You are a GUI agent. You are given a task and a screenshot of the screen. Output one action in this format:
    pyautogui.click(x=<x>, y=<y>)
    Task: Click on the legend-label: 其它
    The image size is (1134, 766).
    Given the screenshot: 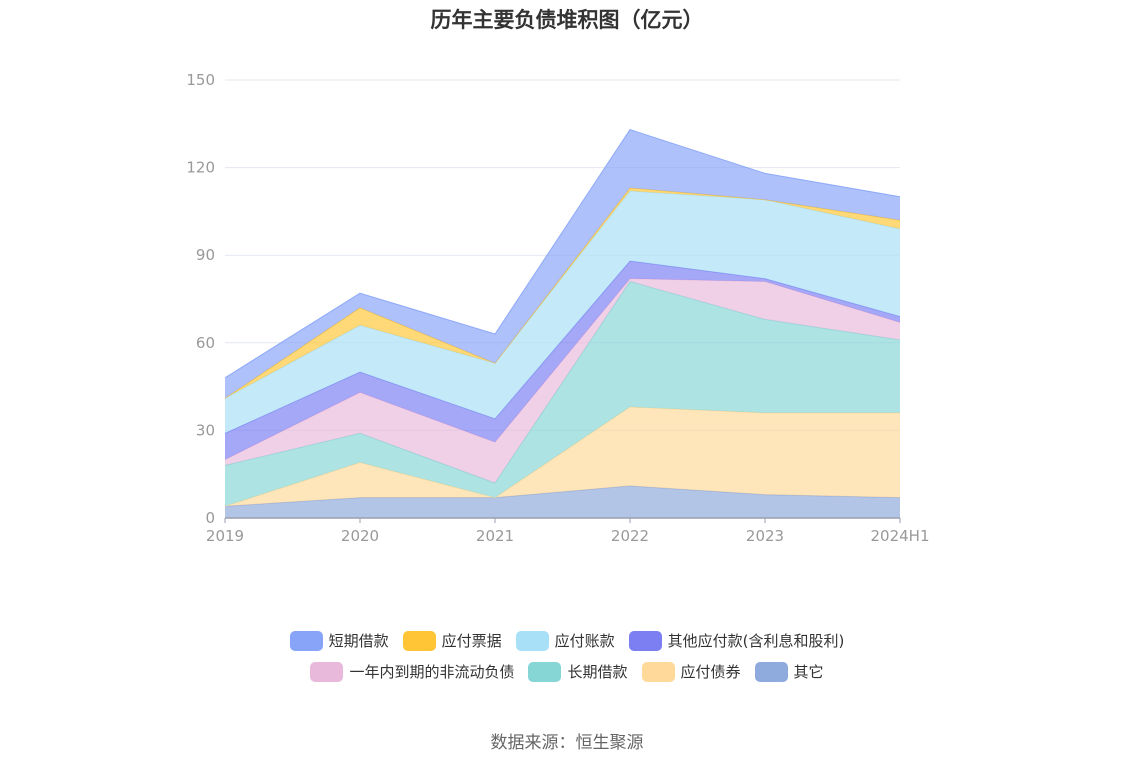 What is the action you would take?
    pyautogui.click(x=808, y=672)
    